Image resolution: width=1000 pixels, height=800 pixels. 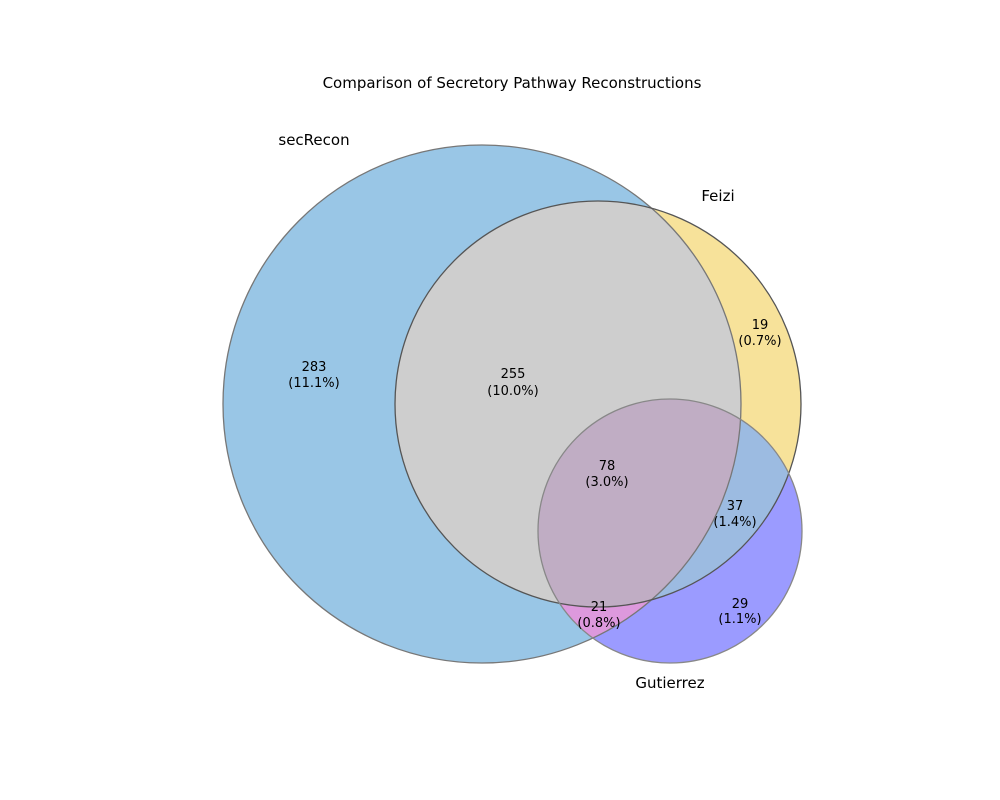 What do you see at coordinates (512, 391) in the screenshot?
I see `region-percent-secrecon-feizi: (10.0%)` at bounding box center [512, 391].